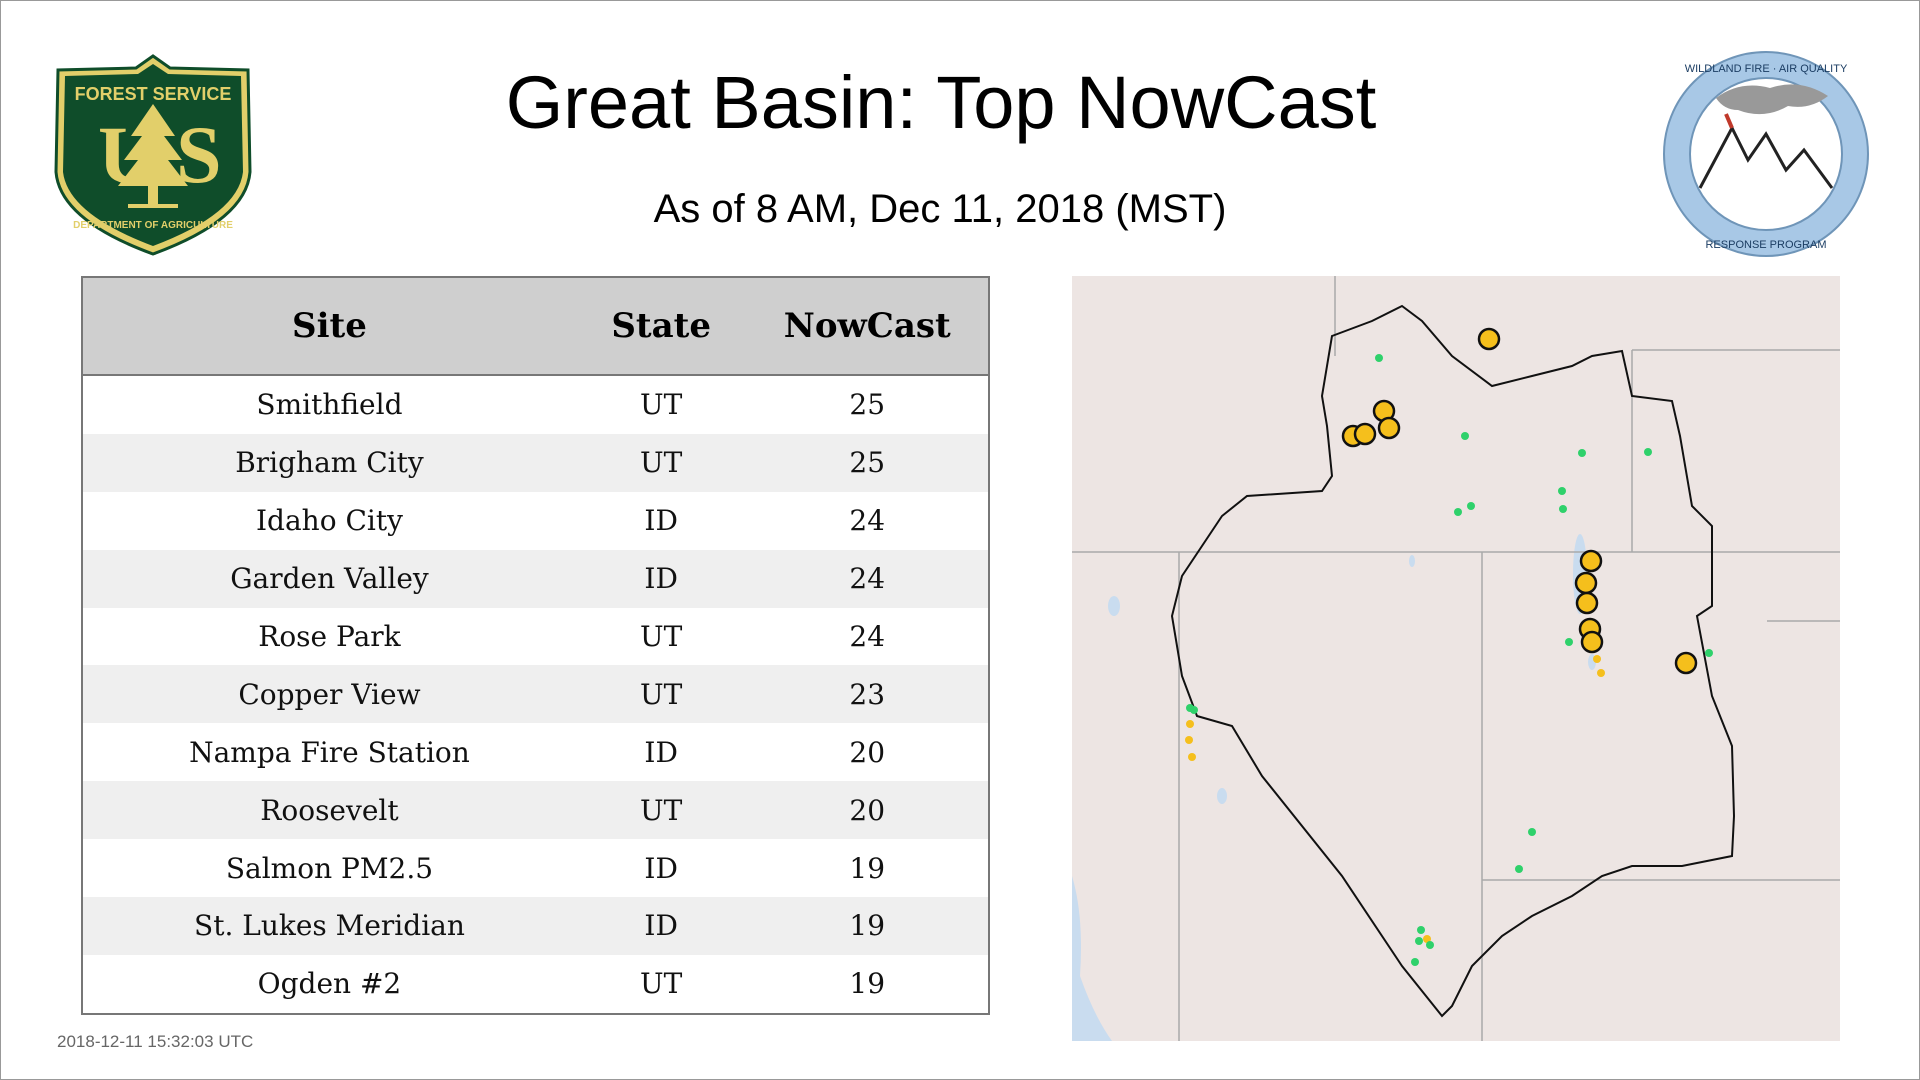 The width and height of the screenshot is (1920, 1080). I want to click on table-header-row: Site State NowCast, so click(535, 327).